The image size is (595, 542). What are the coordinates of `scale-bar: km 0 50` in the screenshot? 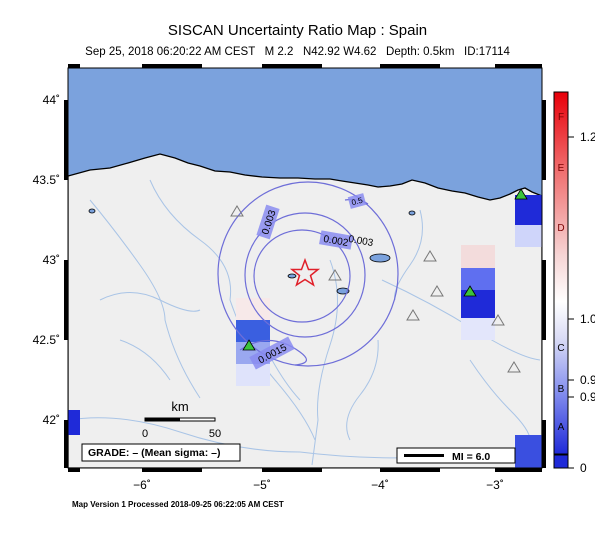 It's located at (181, 419).